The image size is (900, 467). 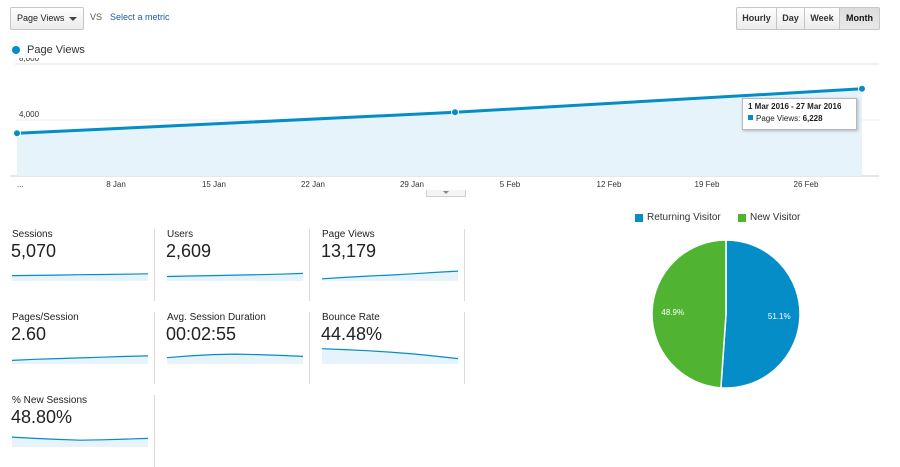 I want to click on tooltip-series-marker, so click(x=750, y=117).